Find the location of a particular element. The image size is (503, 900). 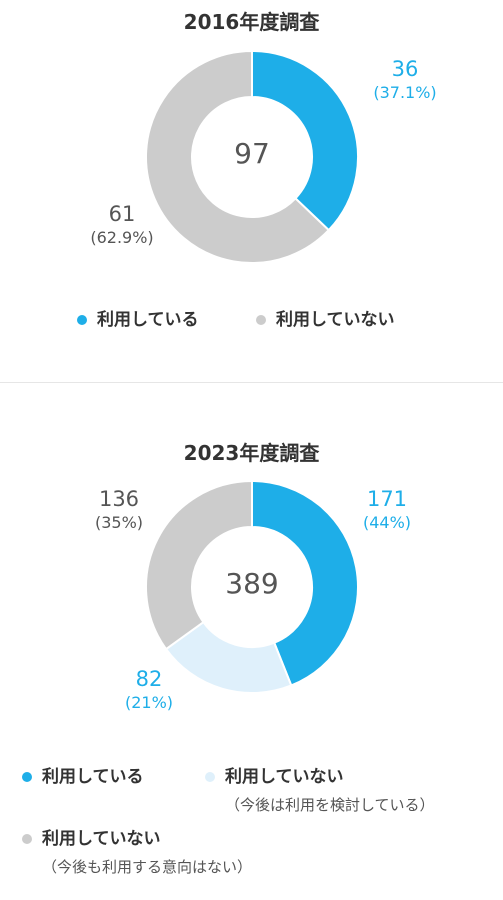

legend-item-considering: 利用していない （今後は利用を検討している） is located at coordinates (320, 791).